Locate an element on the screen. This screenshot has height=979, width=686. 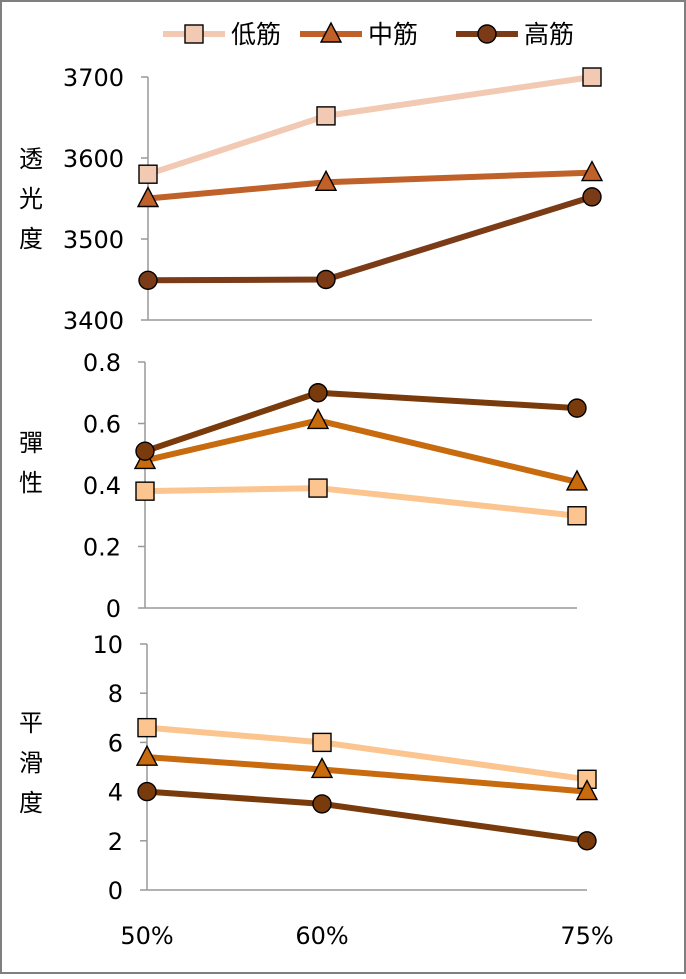
y-tick-label: 0.8 is located at coordinates (102, 363).